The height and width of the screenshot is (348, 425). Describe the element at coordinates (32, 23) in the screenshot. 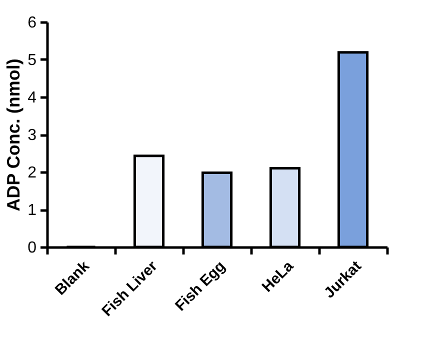

I see `y-tick-label: 6` at that location.